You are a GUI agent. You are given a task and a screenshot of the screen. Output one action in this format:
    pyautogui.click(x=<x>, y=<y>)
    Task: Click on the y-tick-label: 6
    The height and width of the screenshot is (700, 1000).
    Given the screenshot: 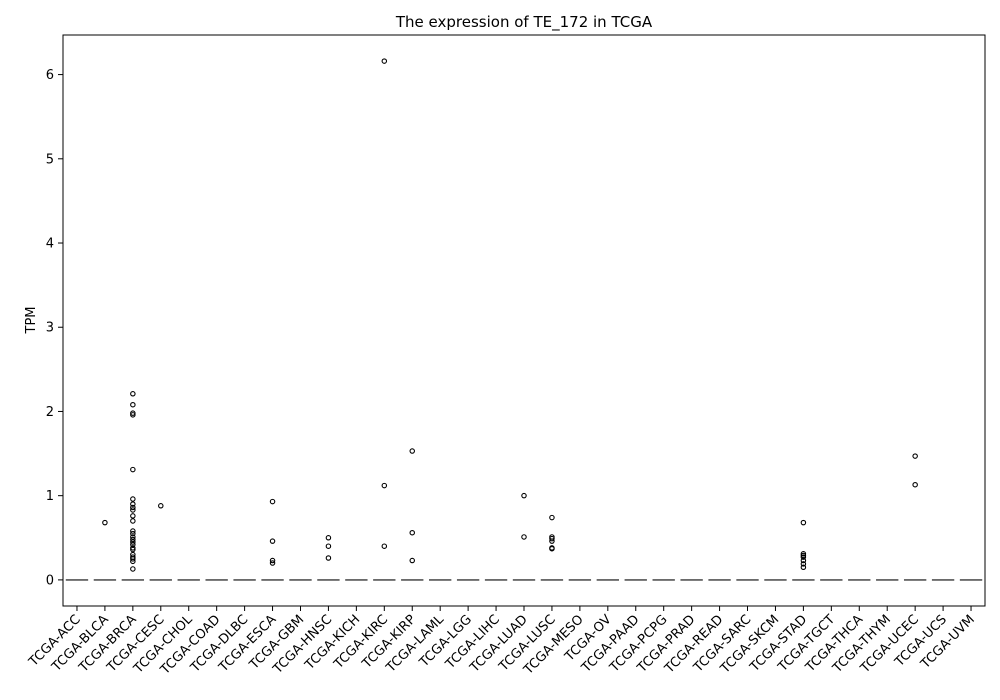 What is the action you would take?
    pyautogui.click(x=50, y=75)
    